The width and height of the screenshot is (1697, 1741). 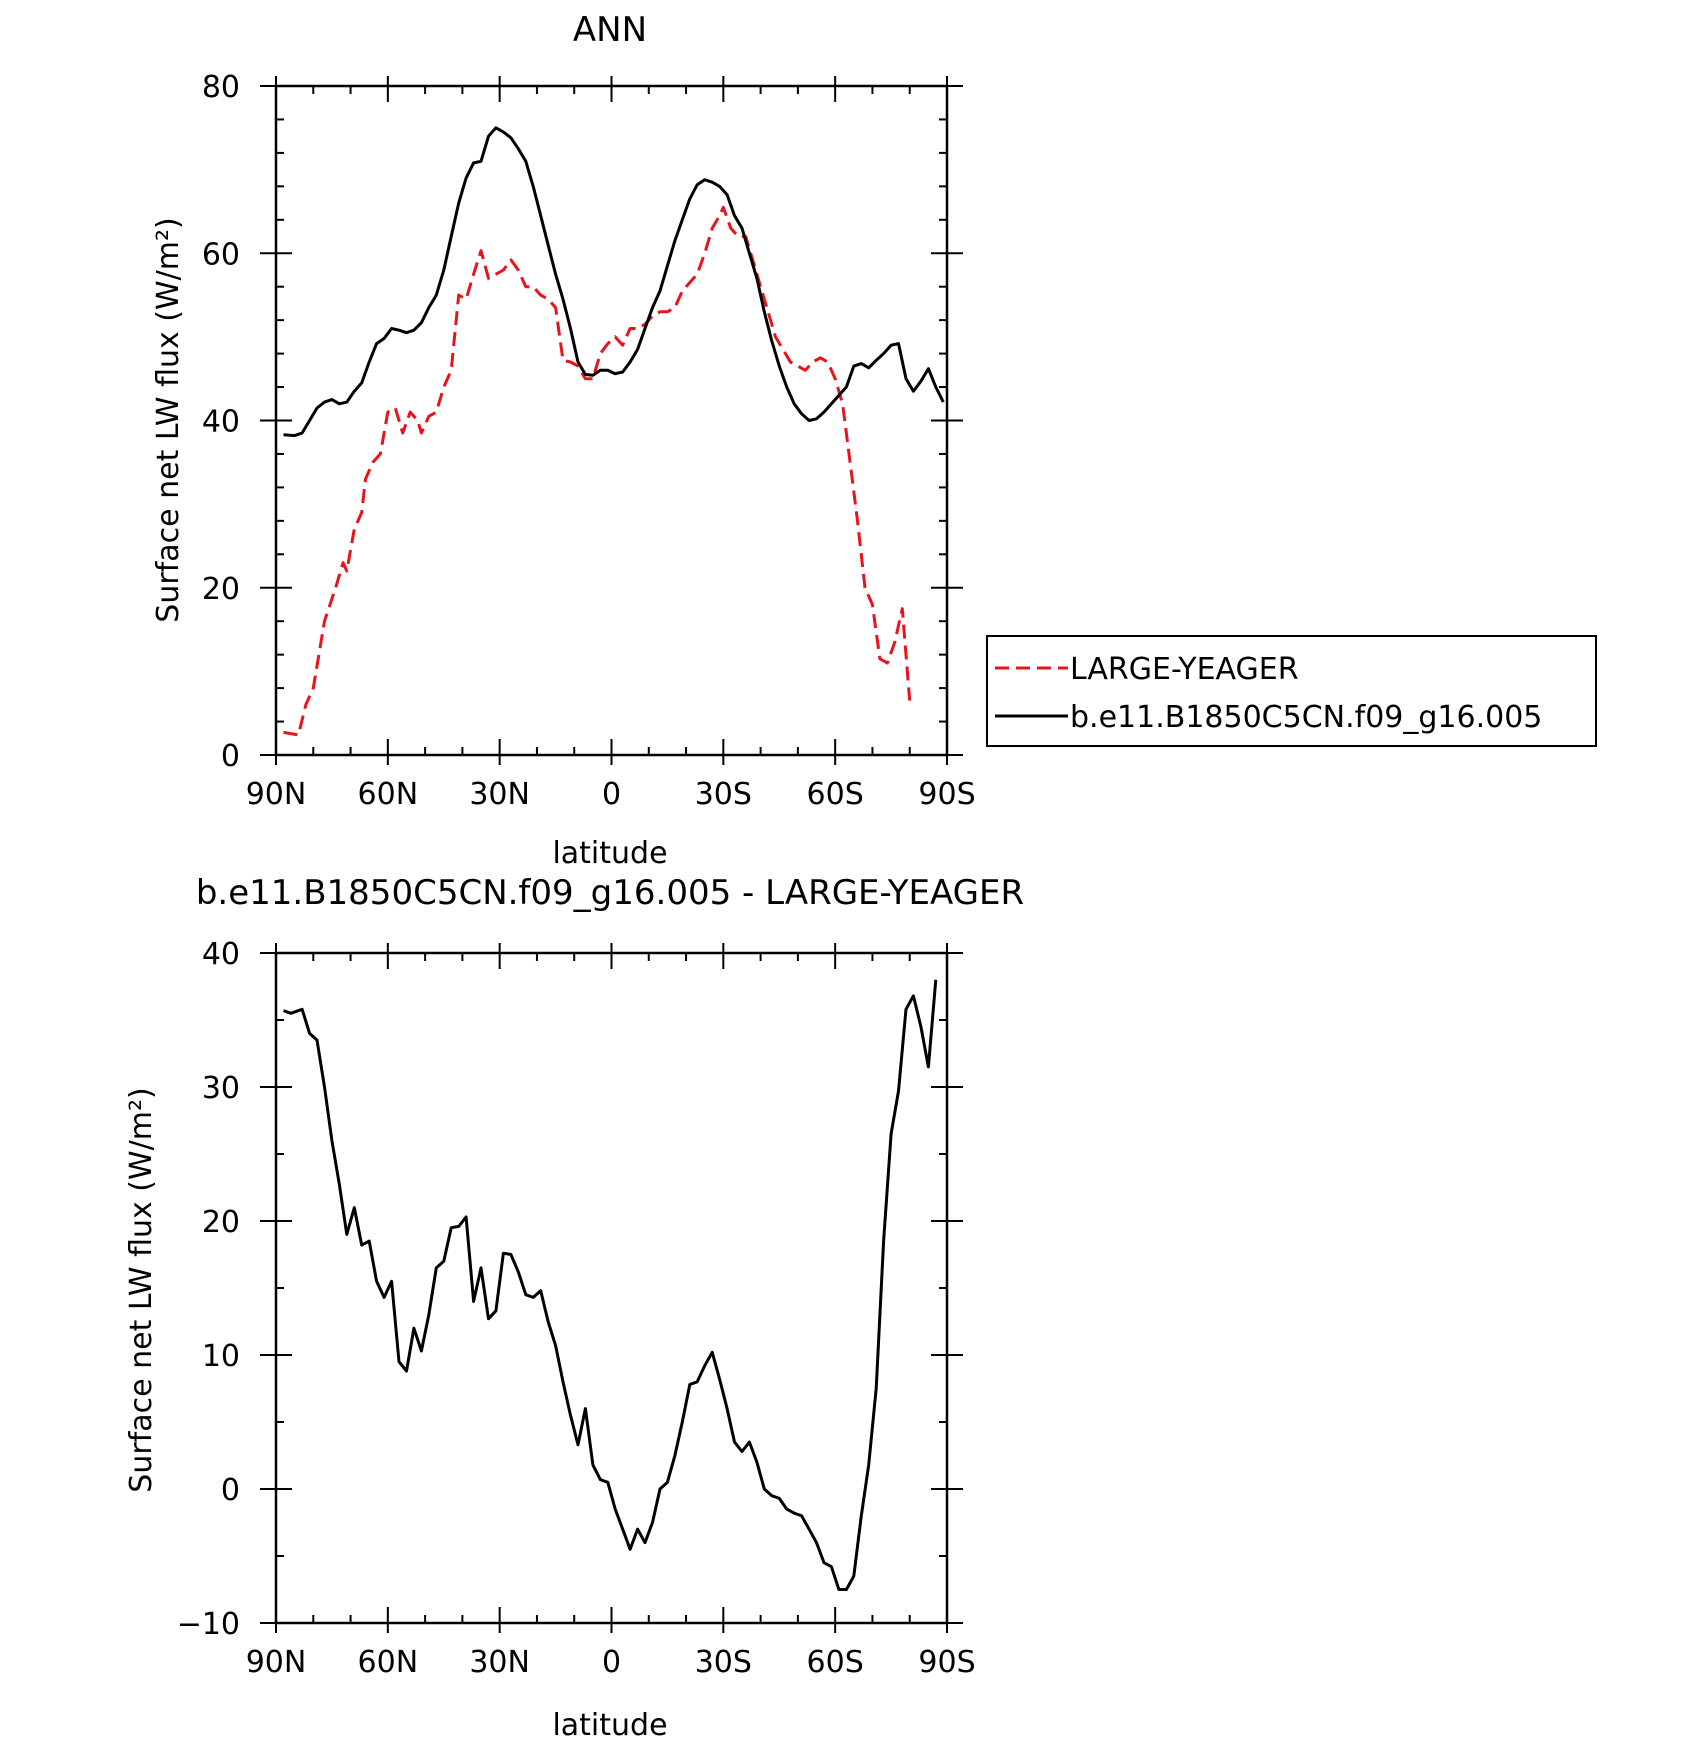 I want to click on top-chart-legend: LARGE-YEAGER b.e11.B1850C5CN.f09_g16.005, so click(x=1291, y=691).